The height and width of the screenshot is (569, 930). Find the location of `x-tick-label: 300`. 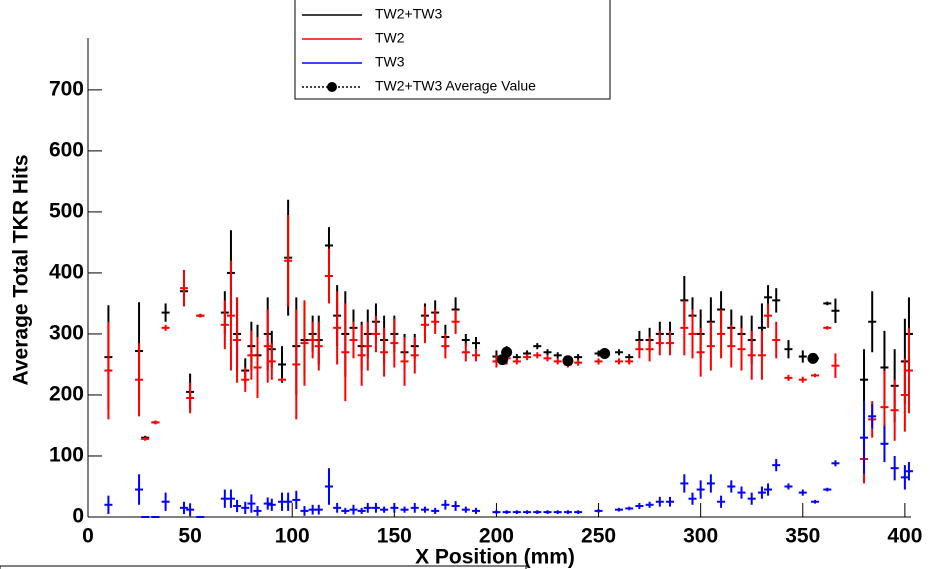

x-tick-label: 300 is located at coordinates (700, 536).